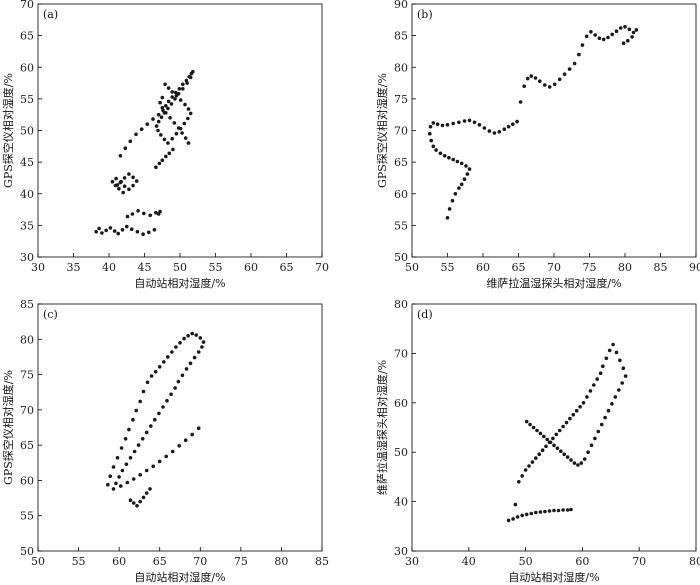 This screenshot has width=700, height=585. I want to click on y-tick-label: 60, so click(401, 194).